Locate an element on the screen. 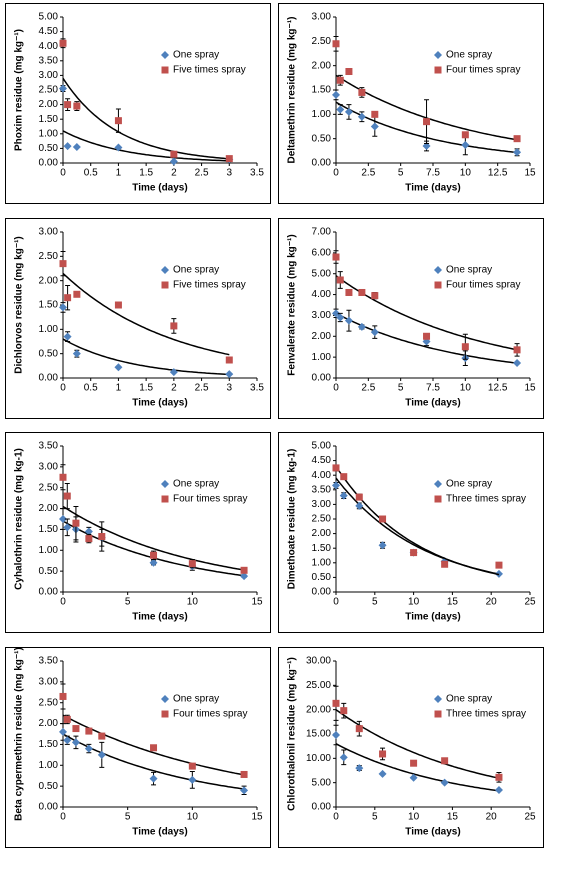 This screenshot has height=882, width=570. y-tick-label: 5.00 is located at coordinates (322, 273).